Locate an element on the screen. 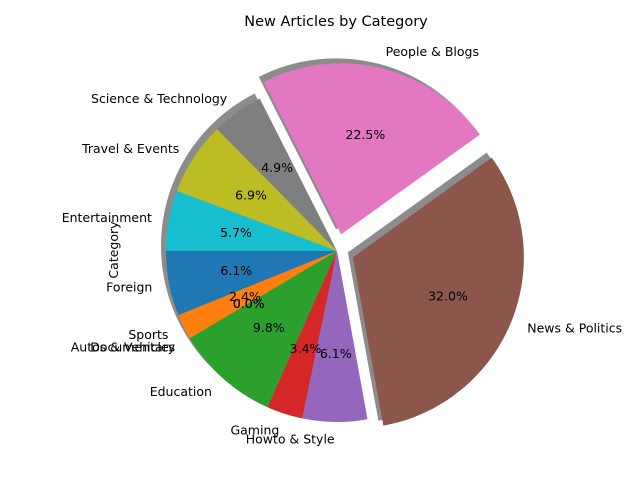  slice-gaming is located at coordinates (302, 335).